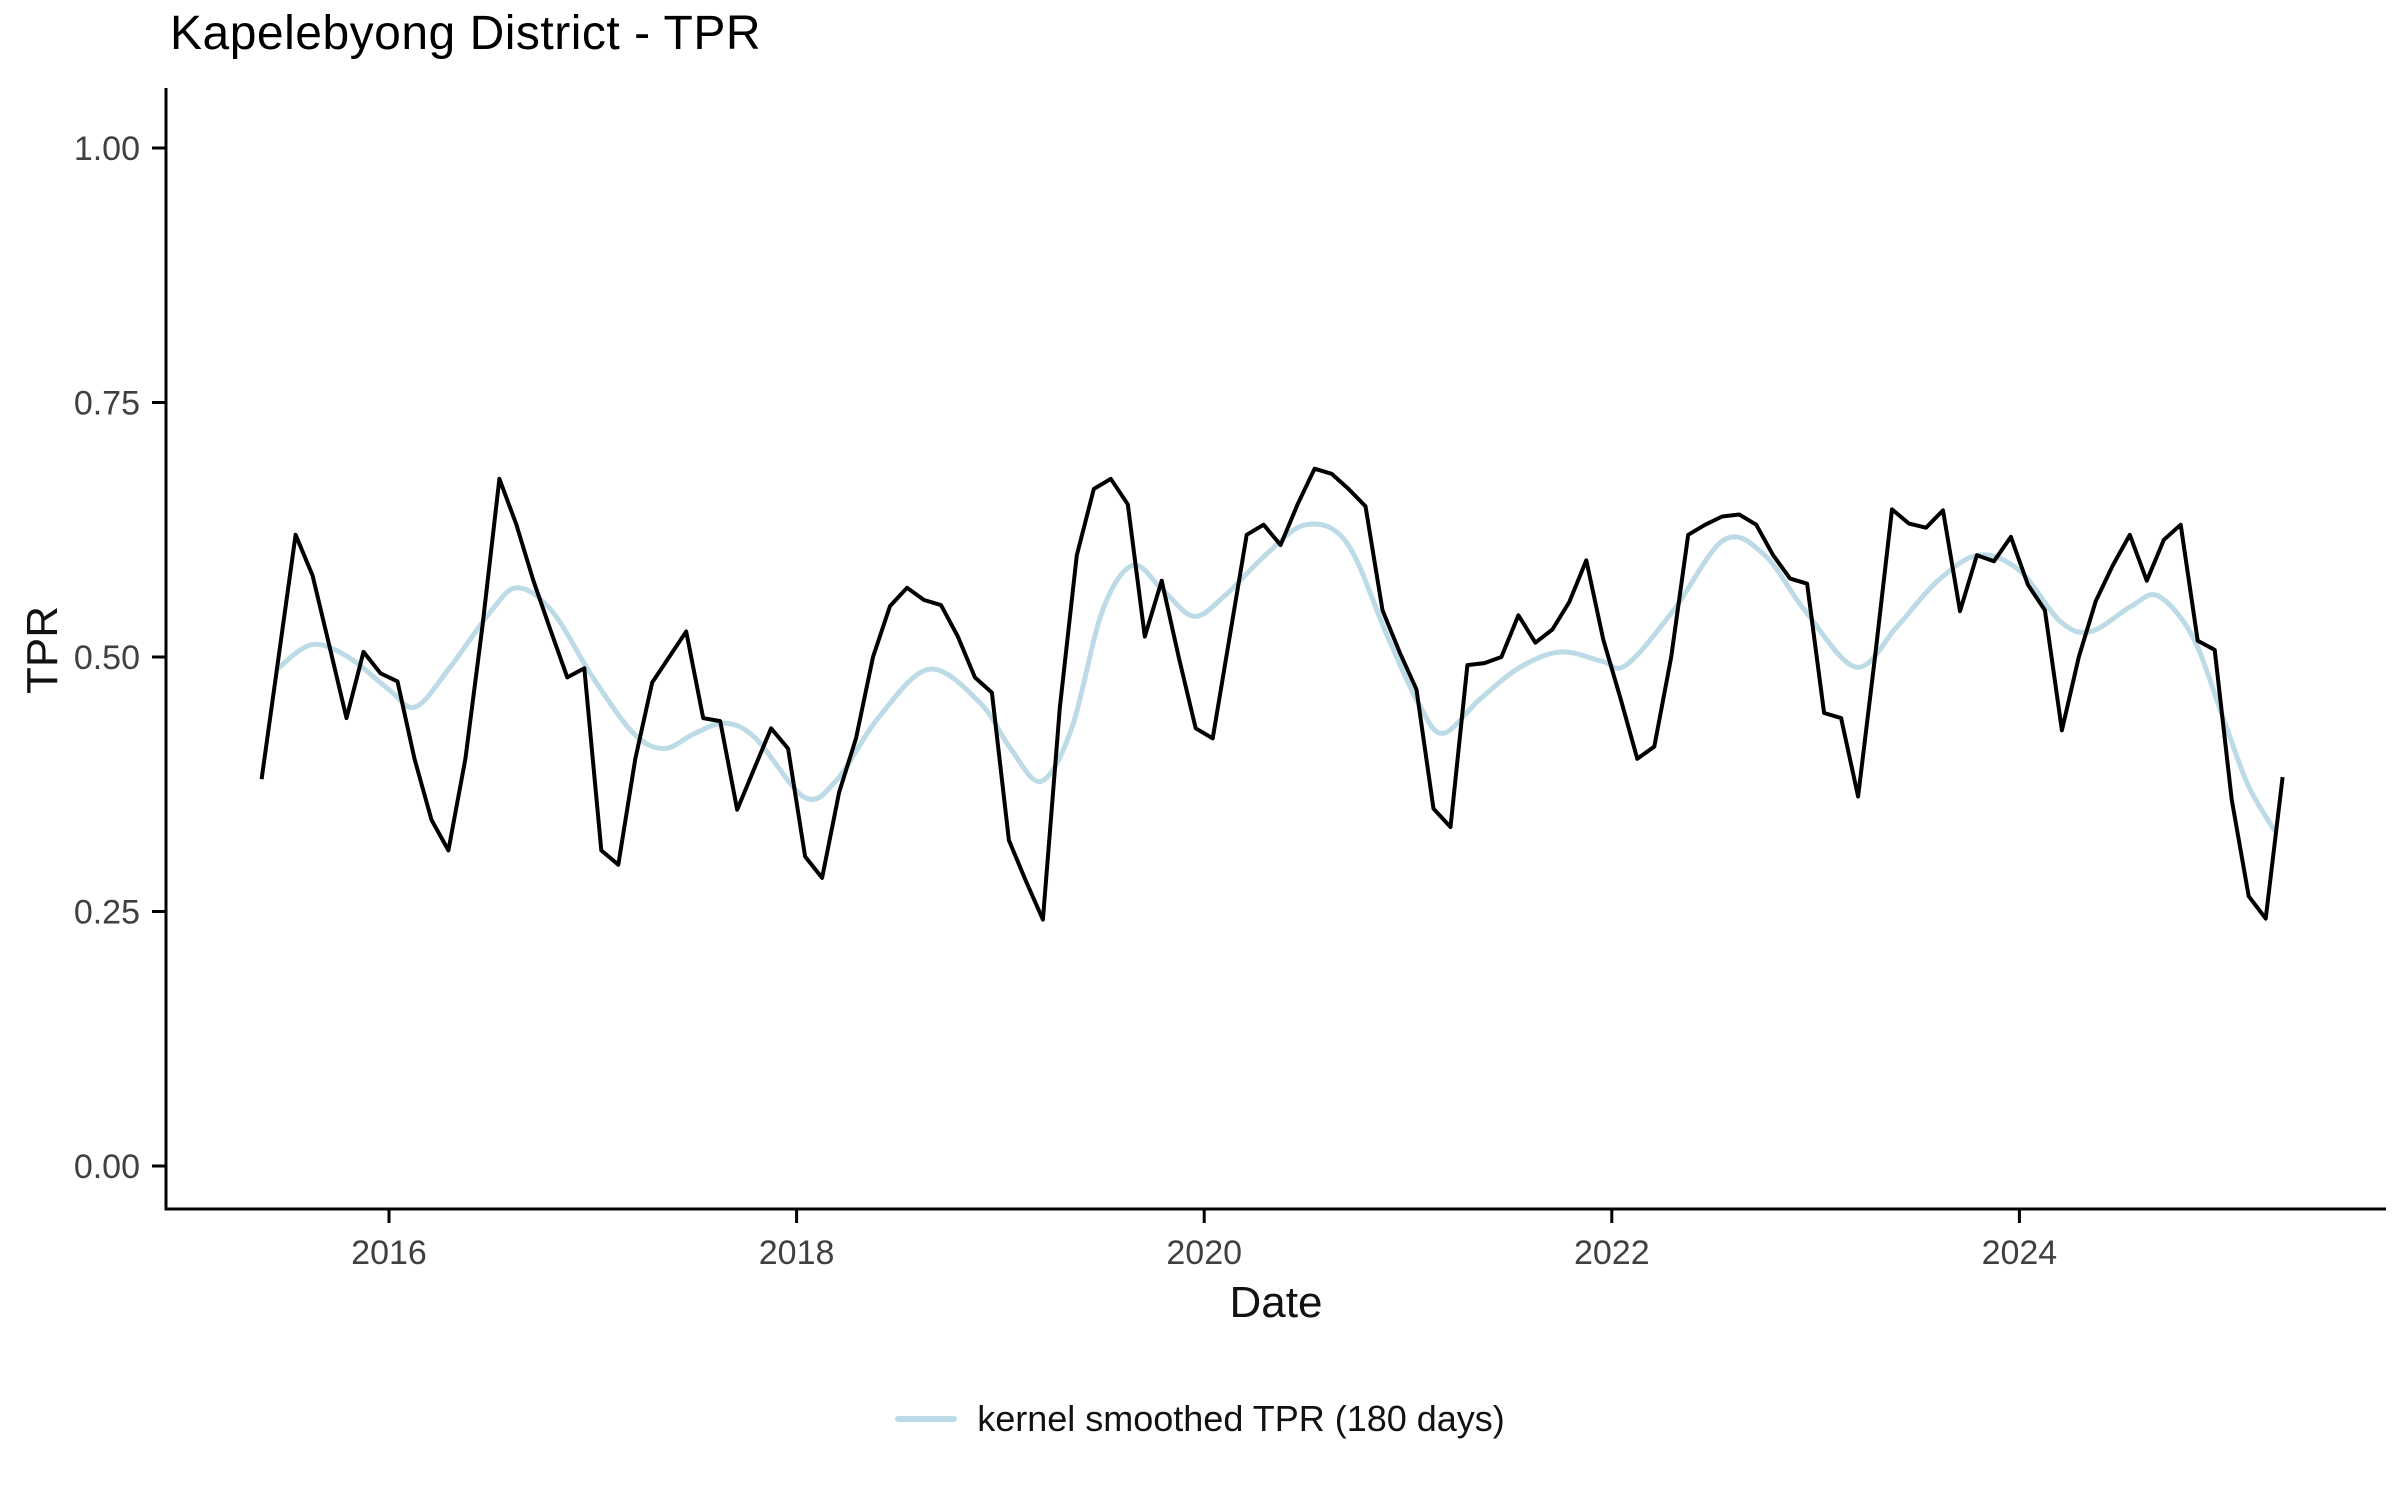 This screenshot has width=2400, height=1500. Describe the element at coordinates (797, 1253) in the screenshot. I see `x-tick-label: 2018` at that location.